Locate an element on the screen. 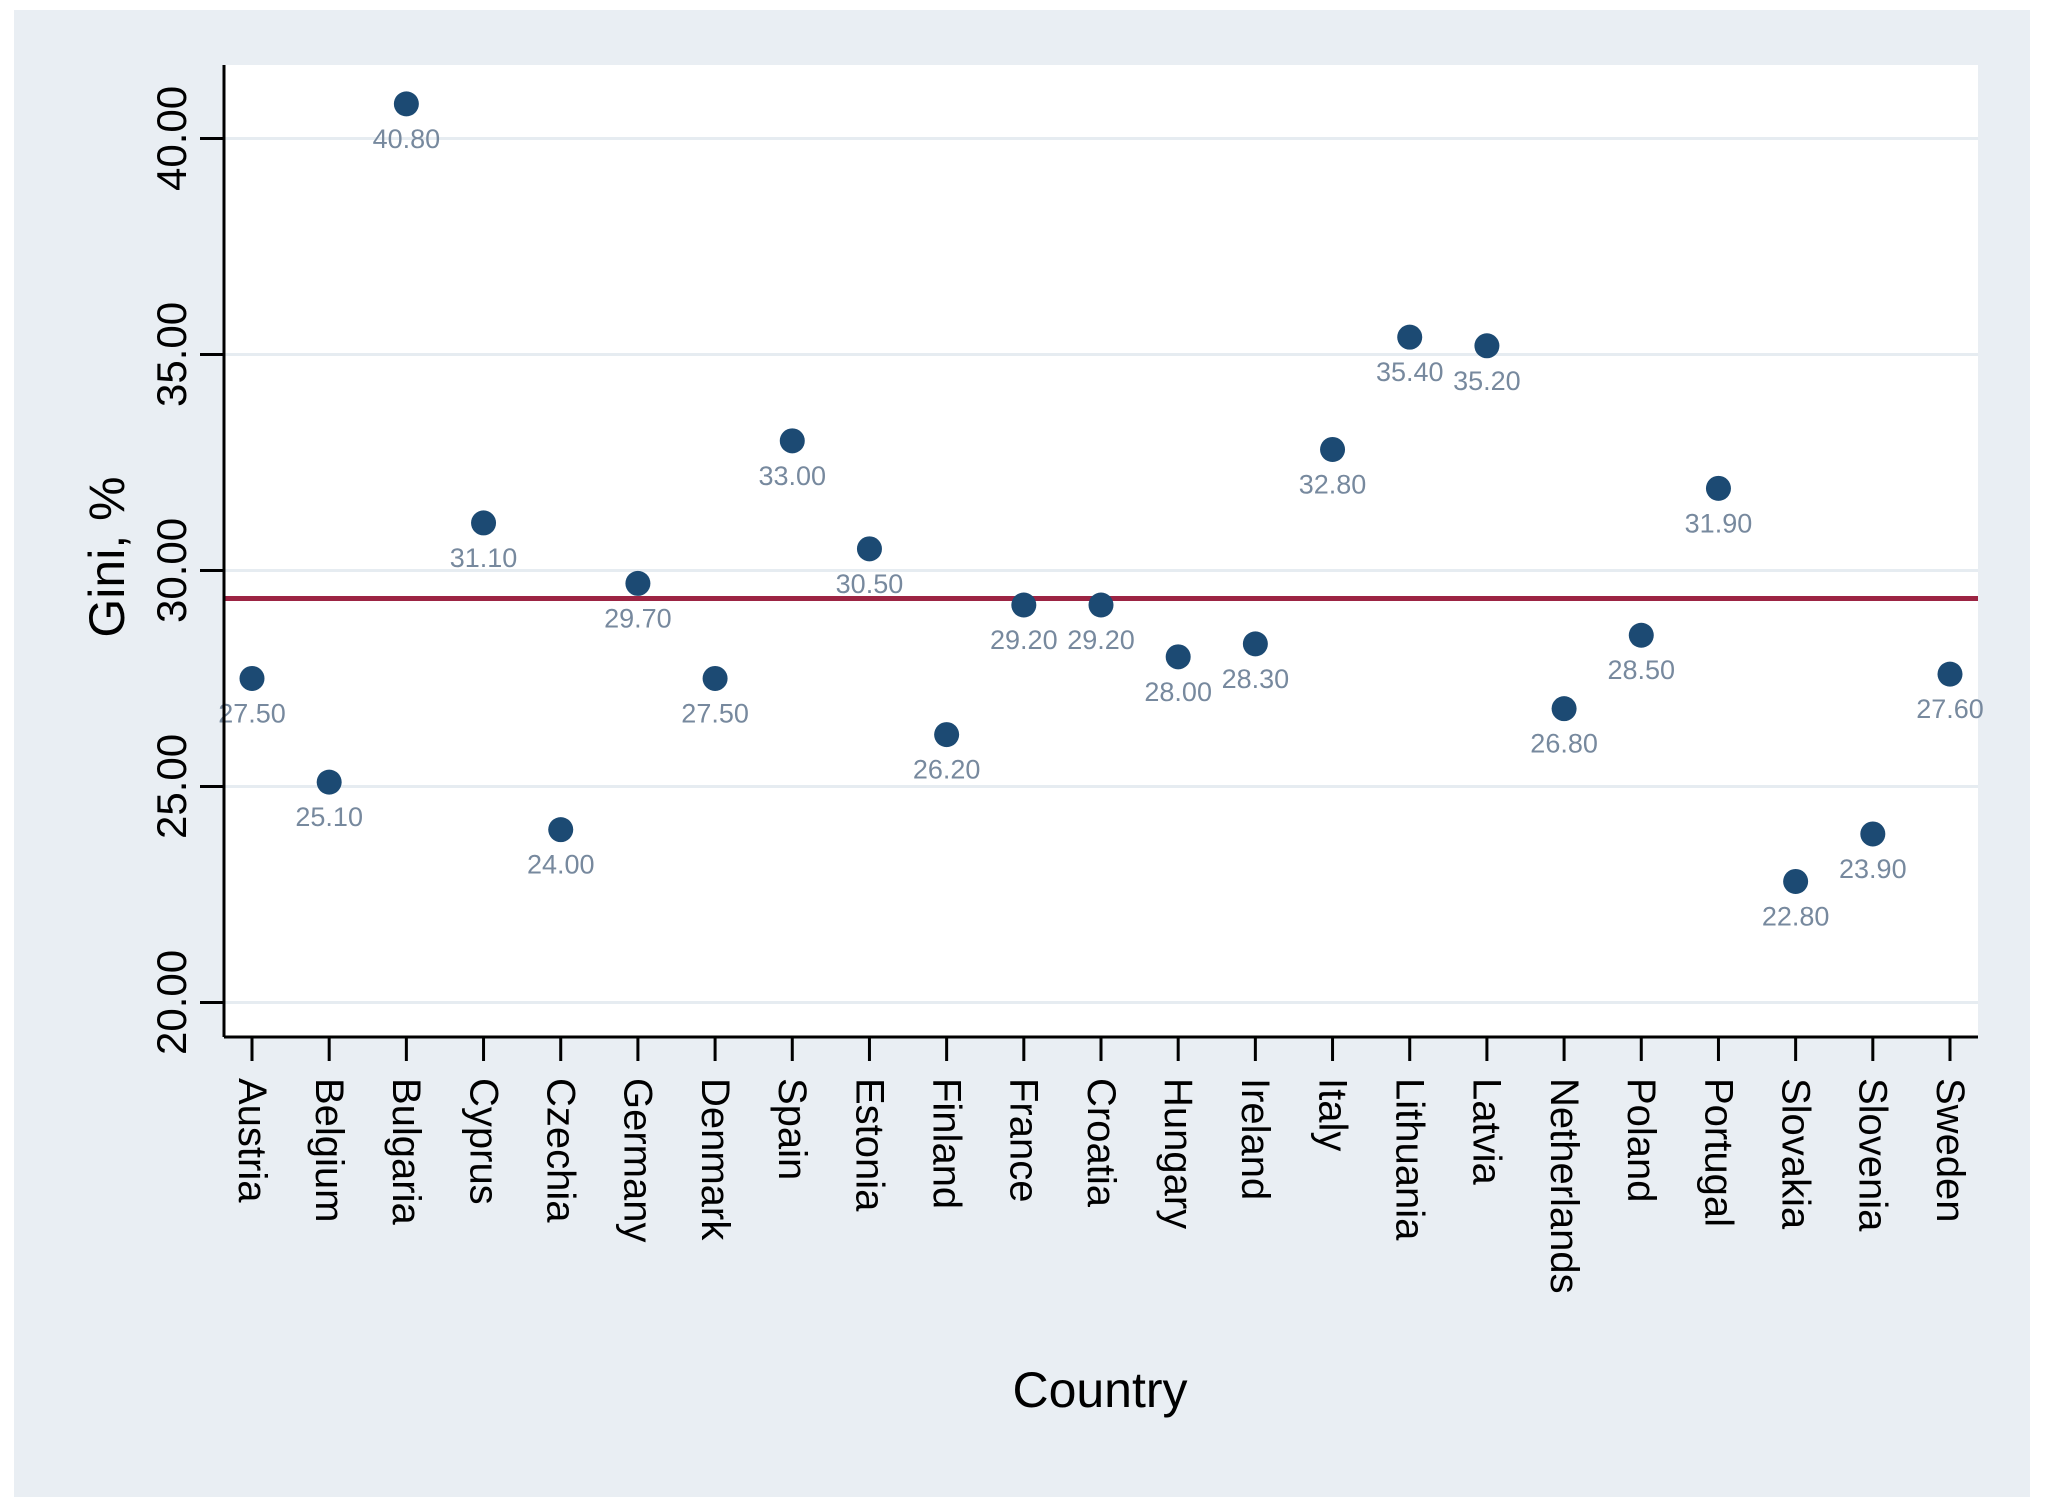 This screenshot has width=2059, height=1510. point-label-finland: 26.20 is located at coordinates (947, 770).